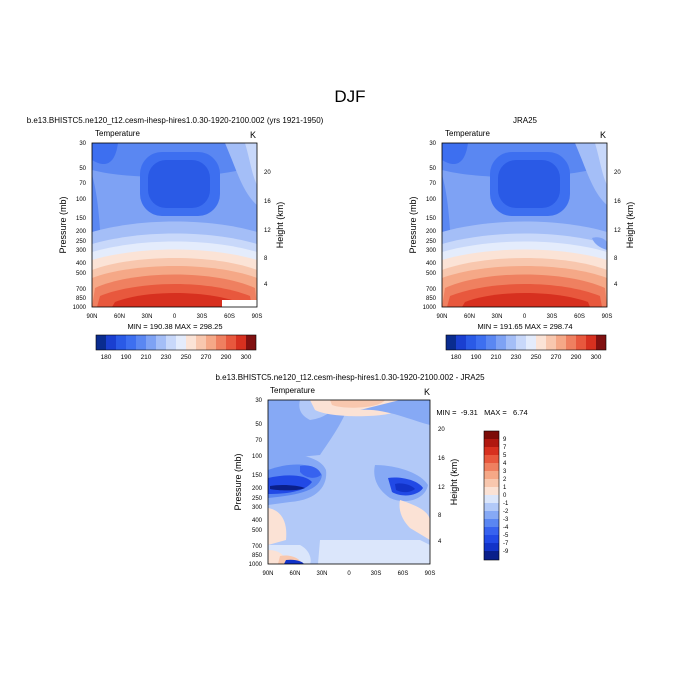  What do you see at coordinates (505, 464) in the screenshot?
I see `colorbar-label: 4` at bounding box center [505, 464].